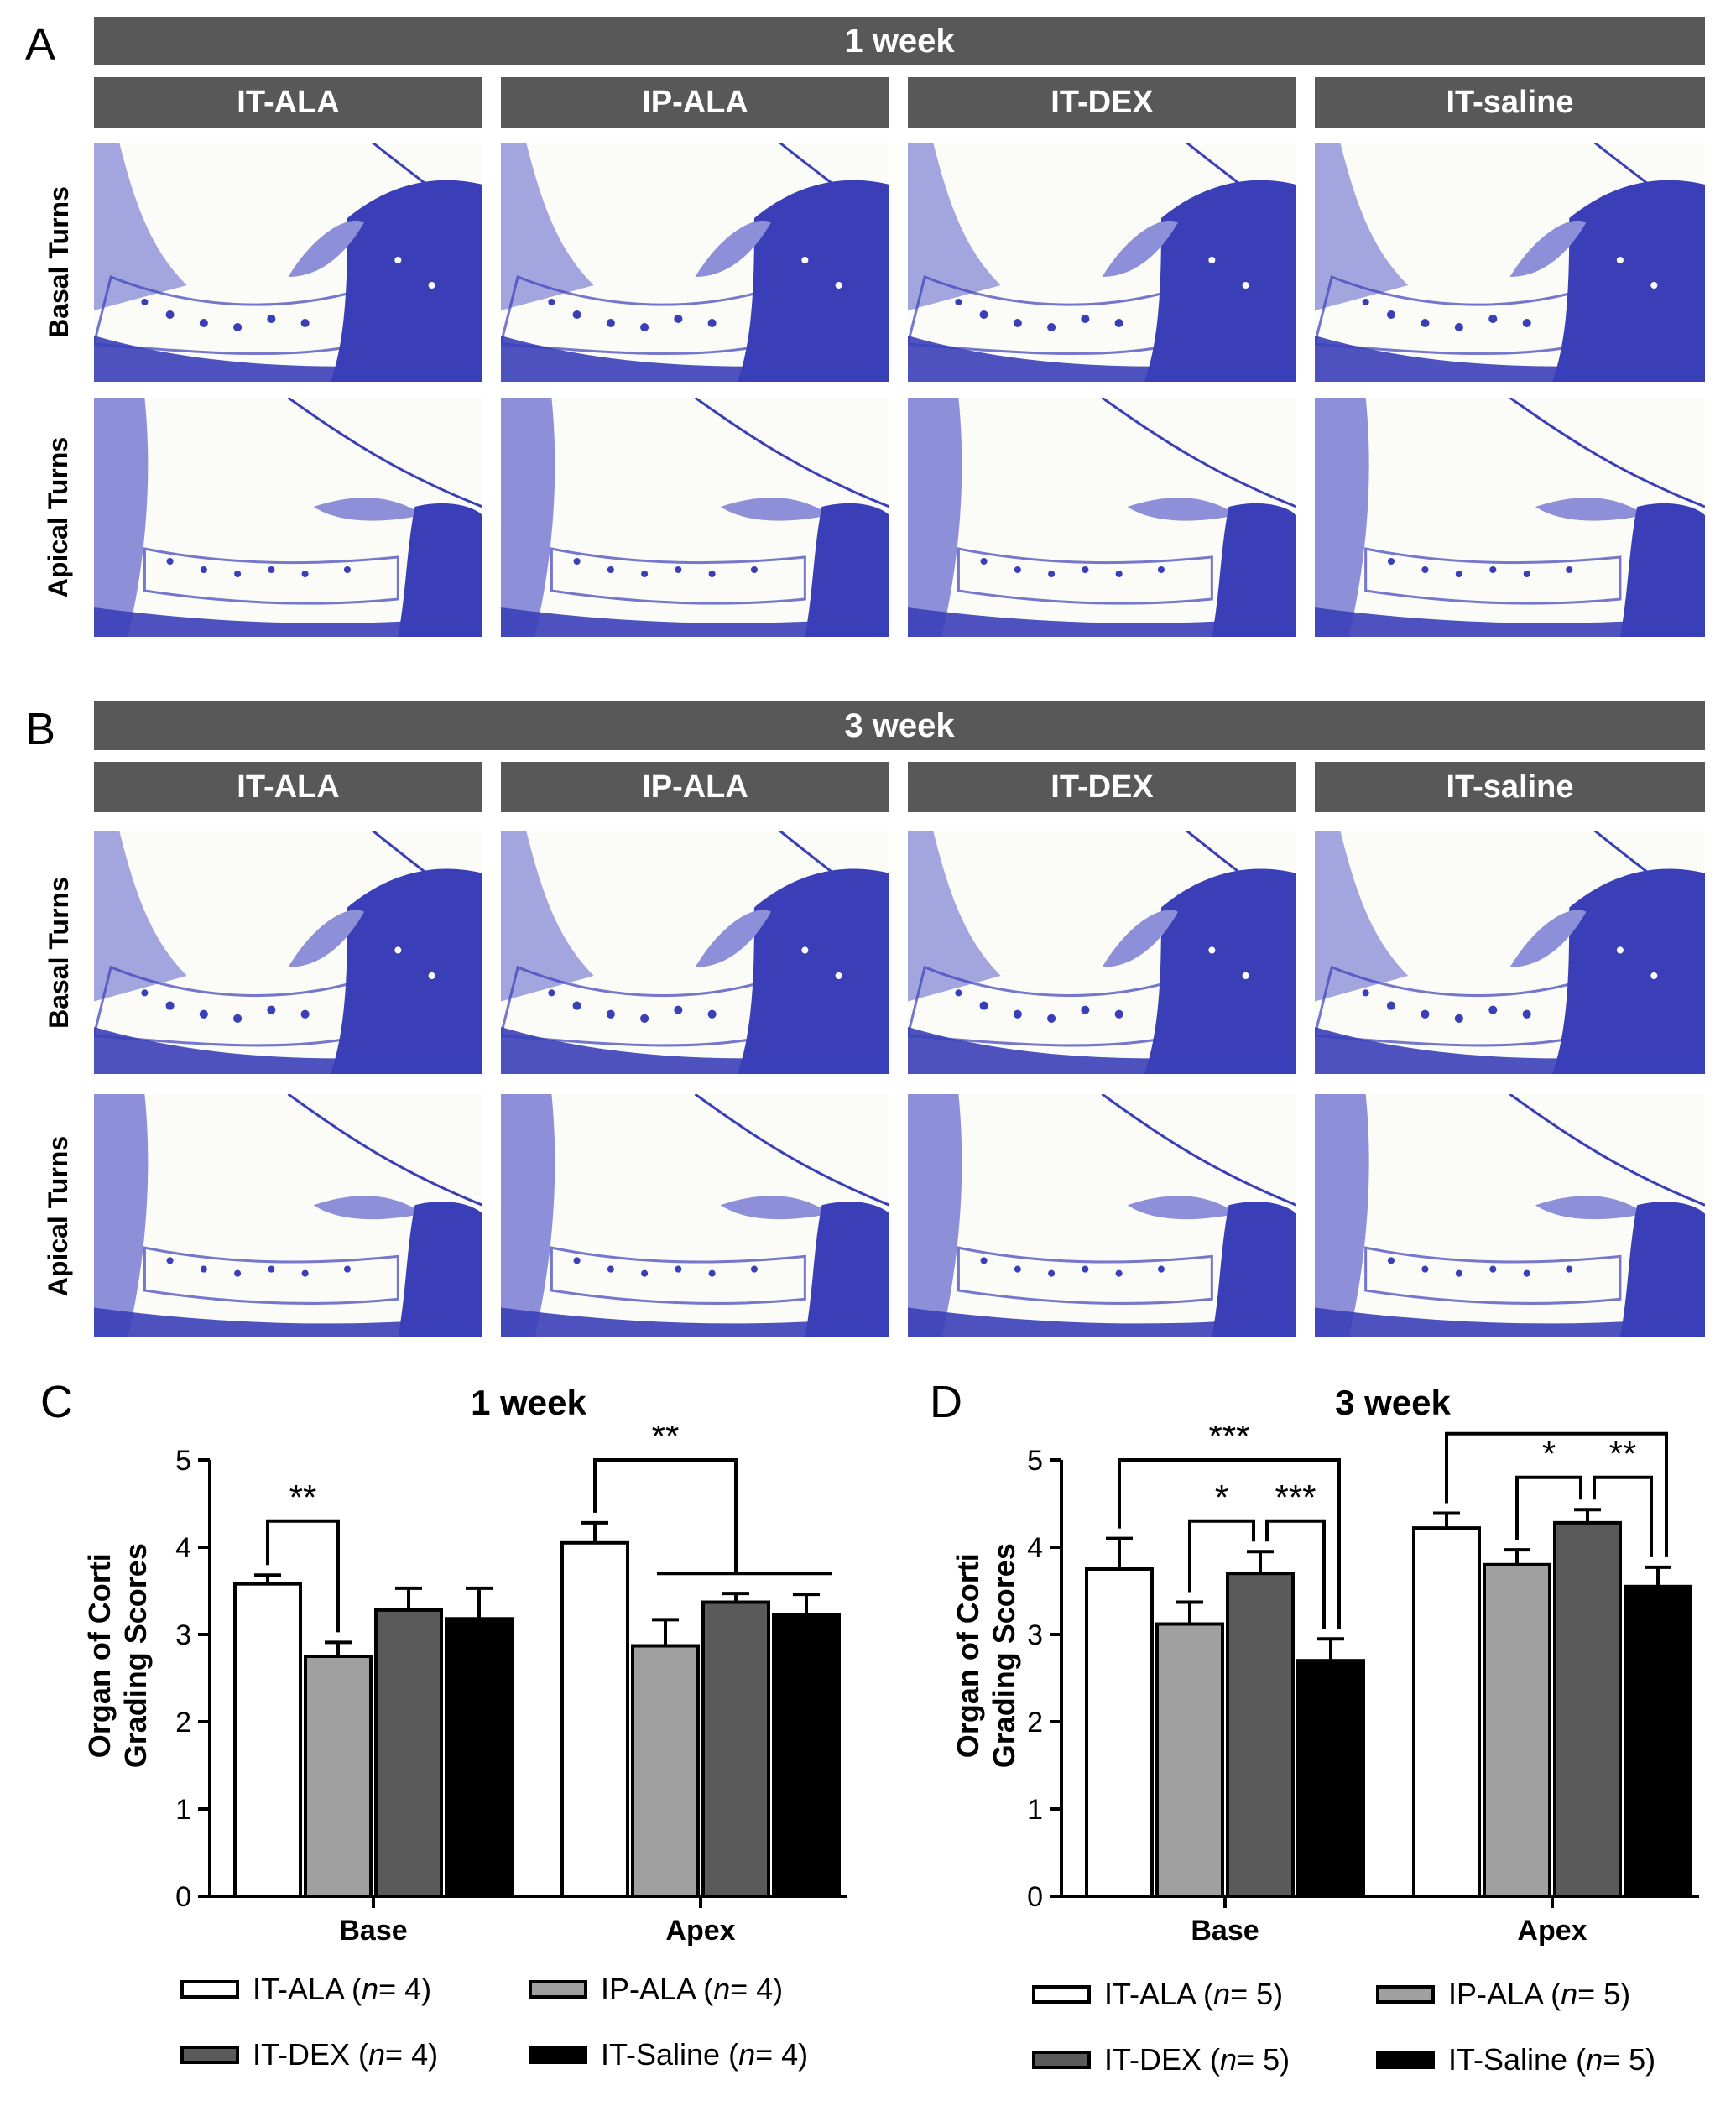 Image resolution: width=1736 pixels, height=2106 pixels. Describe the element at coordinates (309, 2055) in the screenshot. I see `legend-c-it-dex: IT-DEX (n = 4)` at that location.